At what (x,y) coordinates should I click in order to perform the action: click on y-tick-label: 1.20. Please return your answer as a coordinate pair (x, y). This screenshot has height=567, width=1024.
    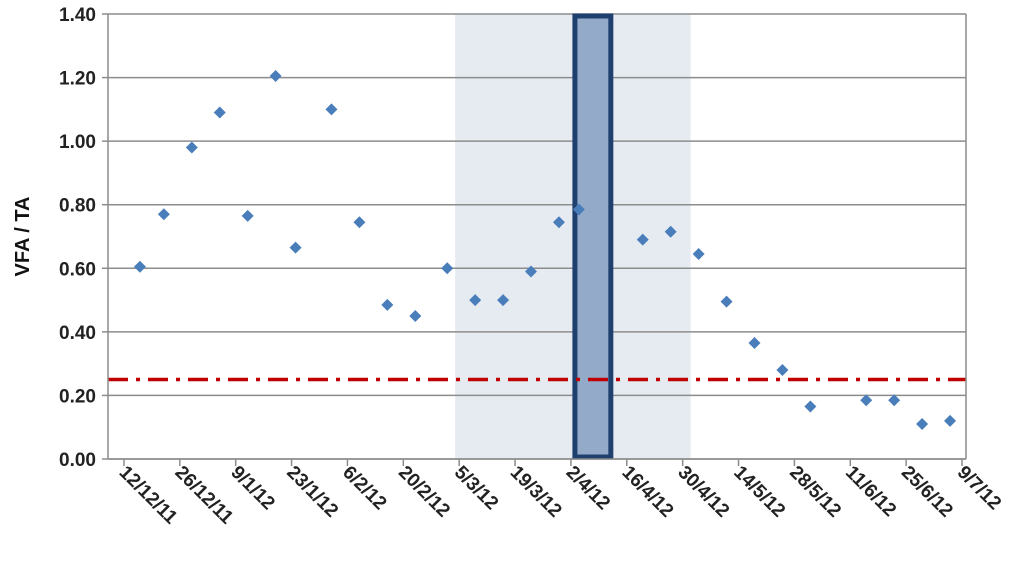
    Looking at the image, I should click on (77, 79).